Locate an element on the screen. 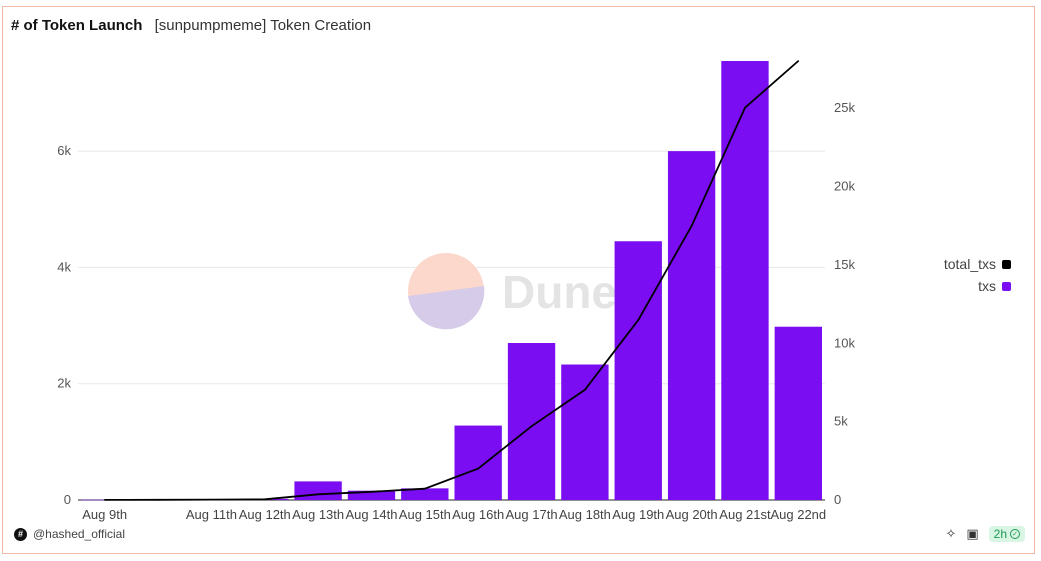  bar-aug-13th is located at coordinates (318, 490).